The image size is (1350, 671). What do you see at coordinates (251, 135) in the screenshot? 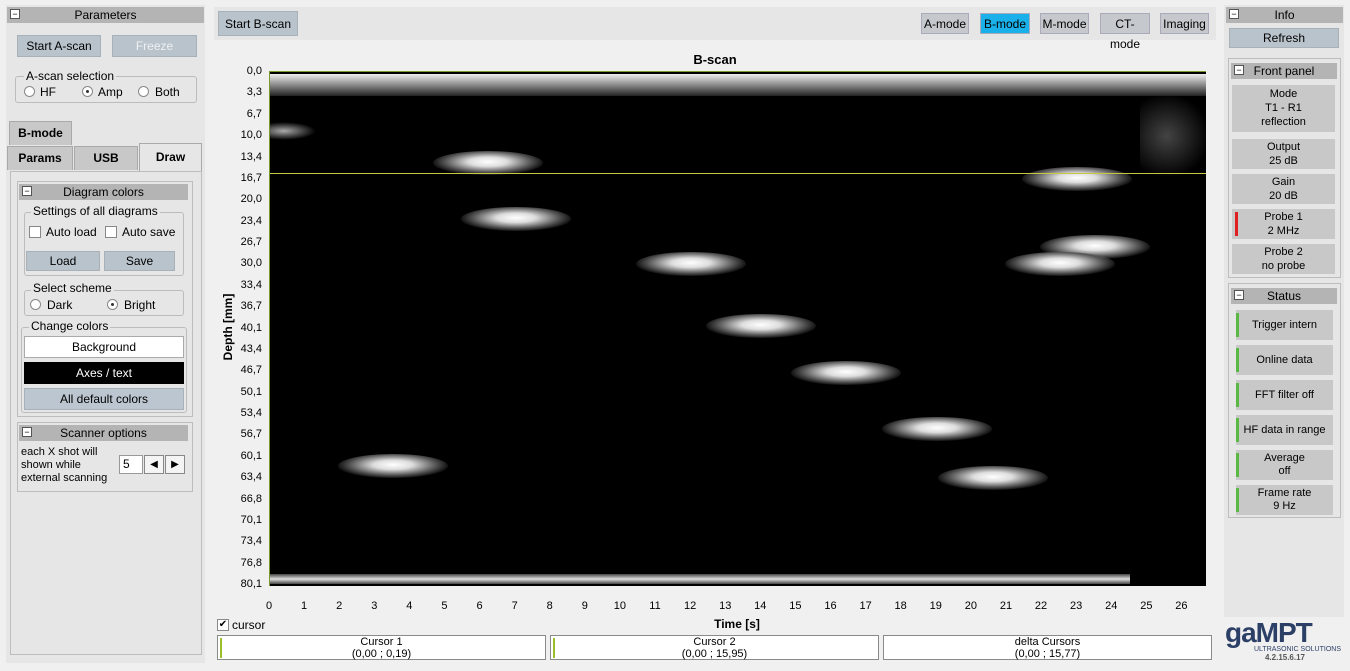
I see `y-tick-label: 10,0` at bounding box center [251, 135].